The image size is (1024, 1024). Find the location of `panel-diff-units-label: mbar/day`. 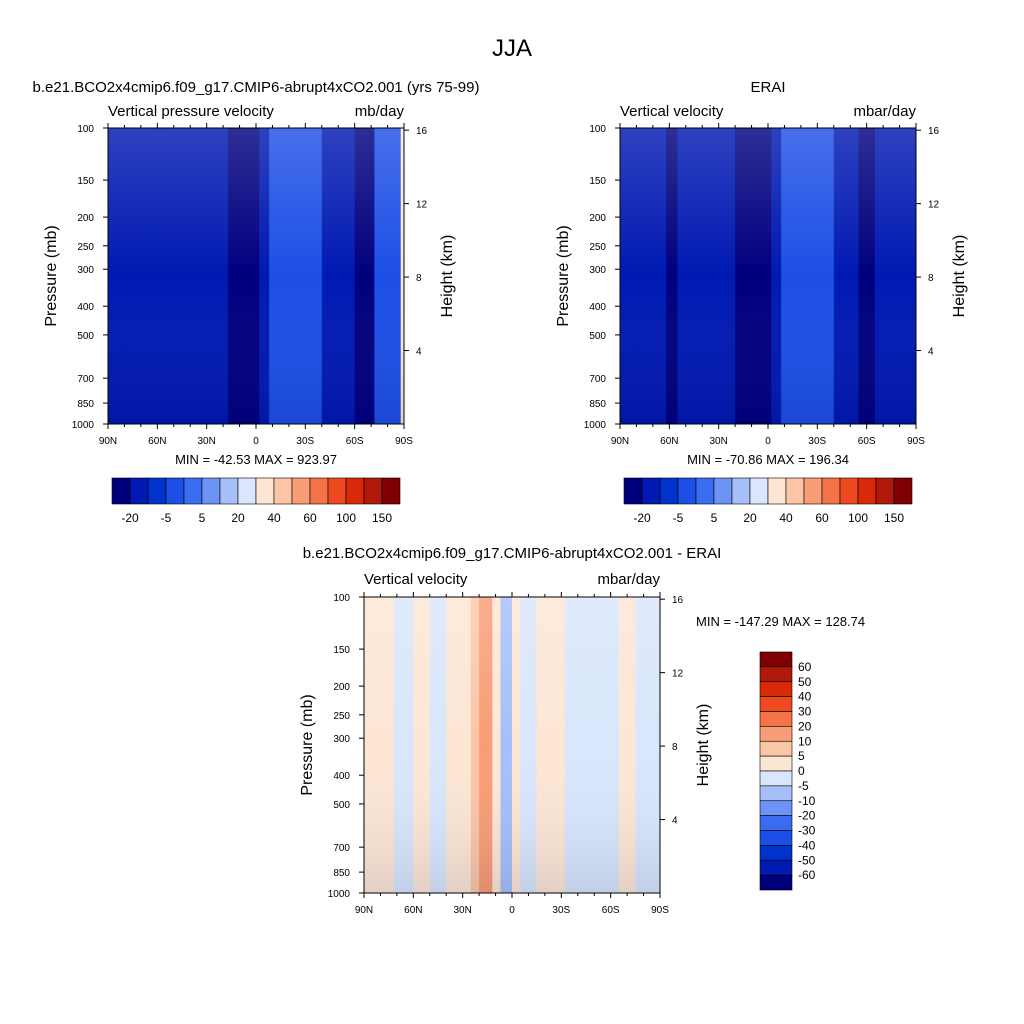

panel-diff-units-label: mbar/day is located at coordinates (628, 579).